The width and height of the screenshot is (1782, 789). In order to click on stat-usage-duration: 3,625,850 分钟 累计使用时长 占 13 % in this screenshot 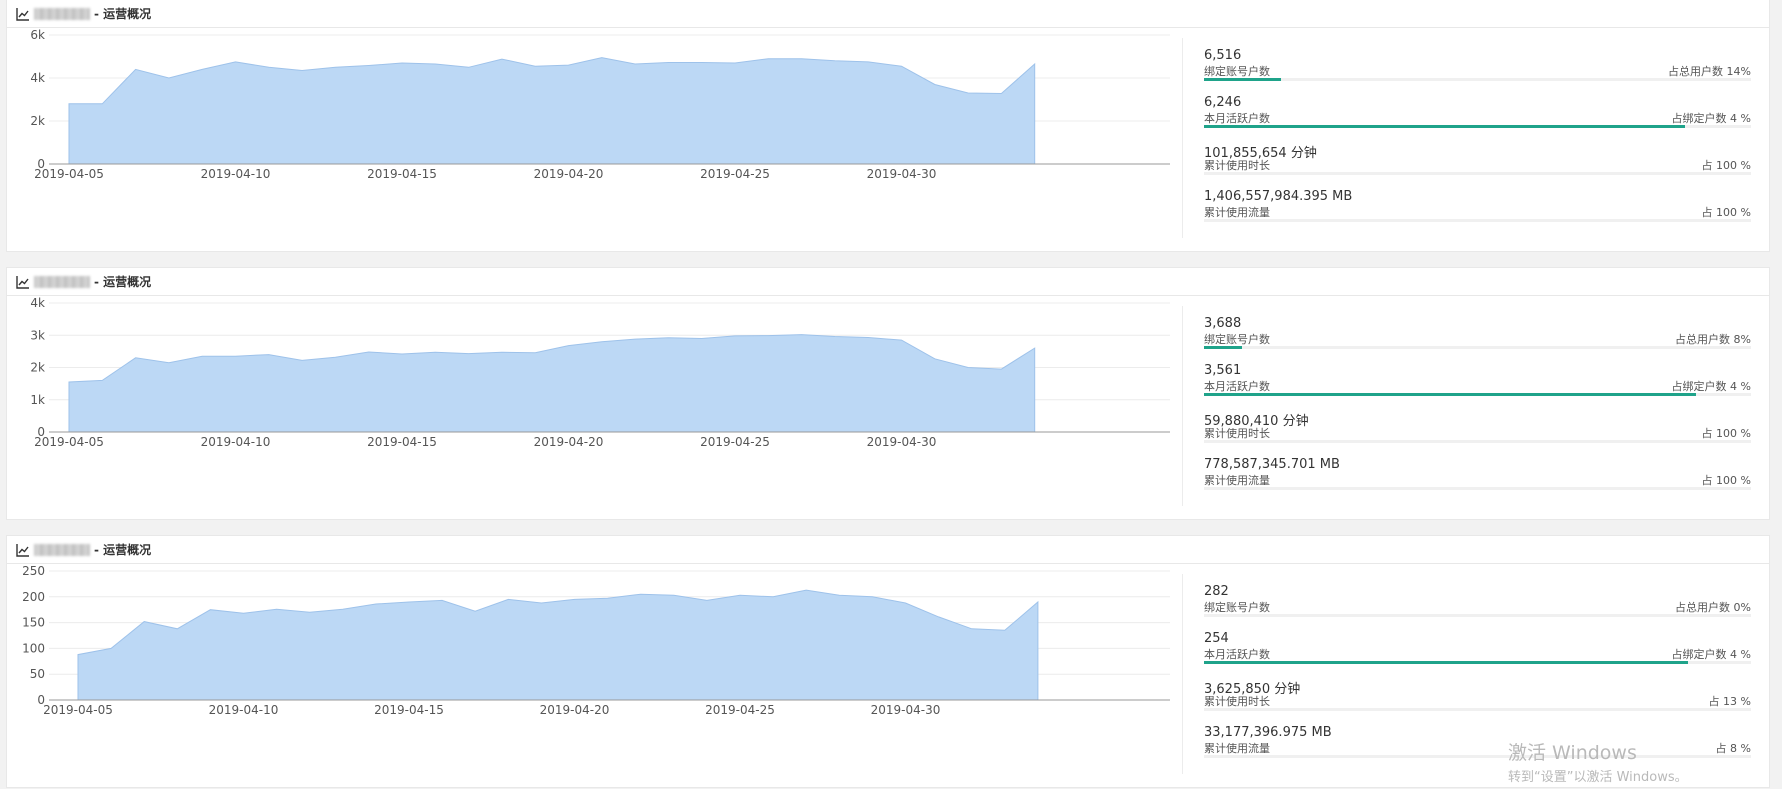, I will do `click(1477, 701)`.